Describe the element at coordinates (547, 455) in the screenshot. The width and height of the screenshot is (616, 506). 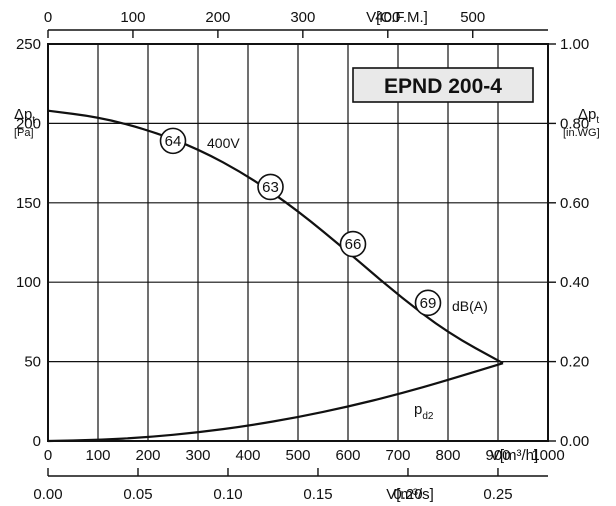
I see `x-tick-label: 1000` at that location.